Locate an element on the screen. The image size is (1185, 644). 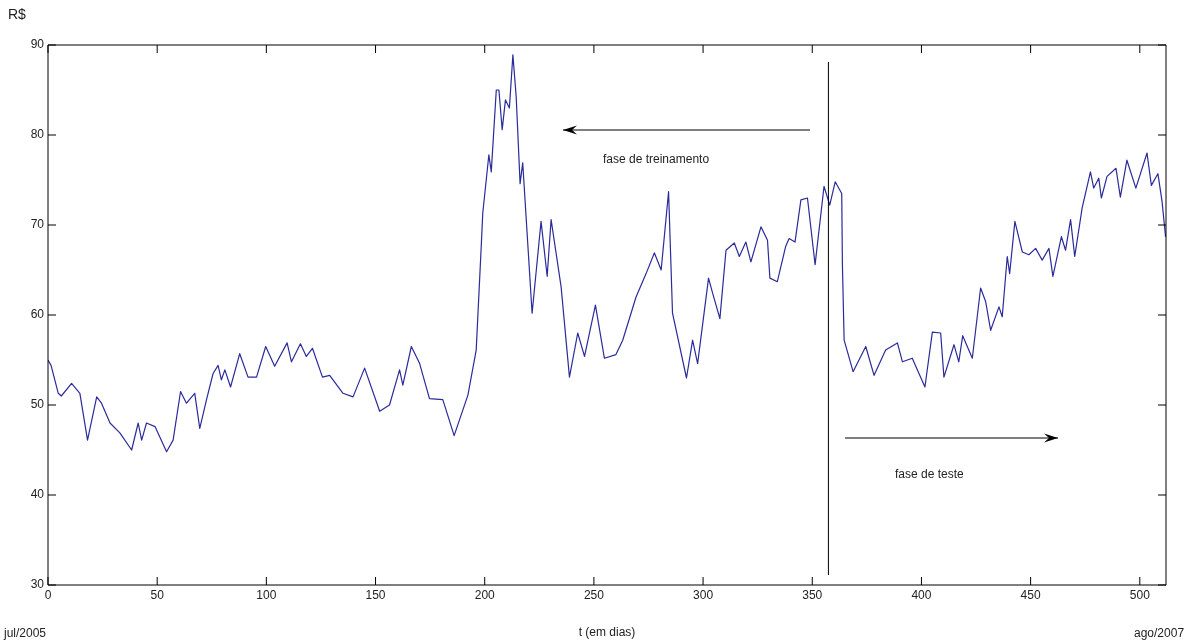
x-tick-label: 200 is located at coordinates (485, 594).